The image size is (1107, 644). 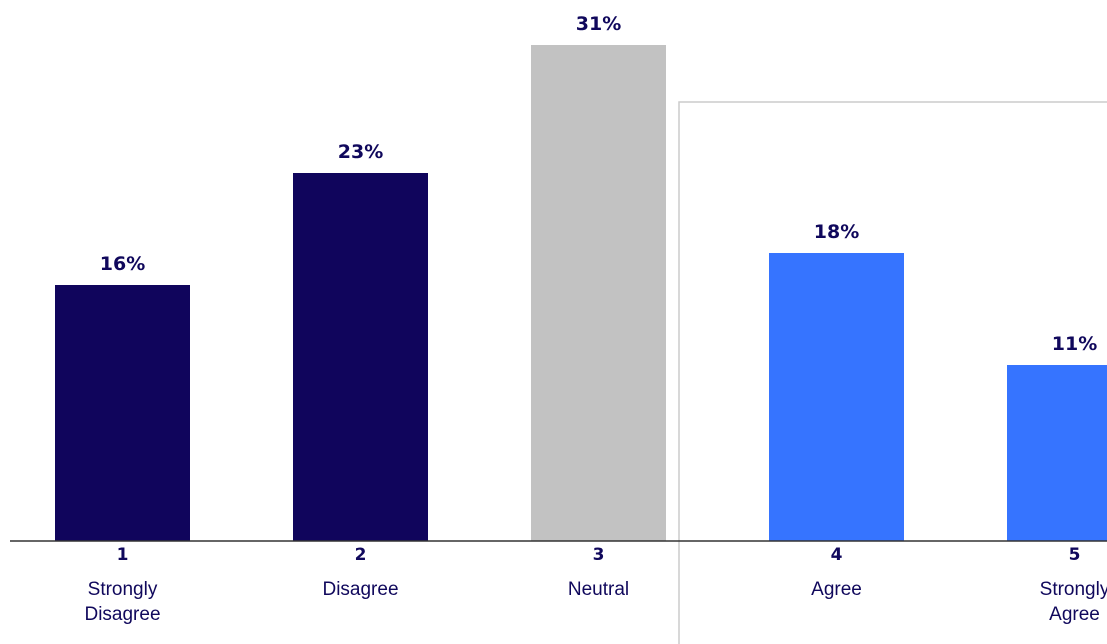 What do you see at coordinates (360, 589) in the screenshot?
I see `x-tick-label-2-line-1: Disagree` at bounding box center [360, 589].